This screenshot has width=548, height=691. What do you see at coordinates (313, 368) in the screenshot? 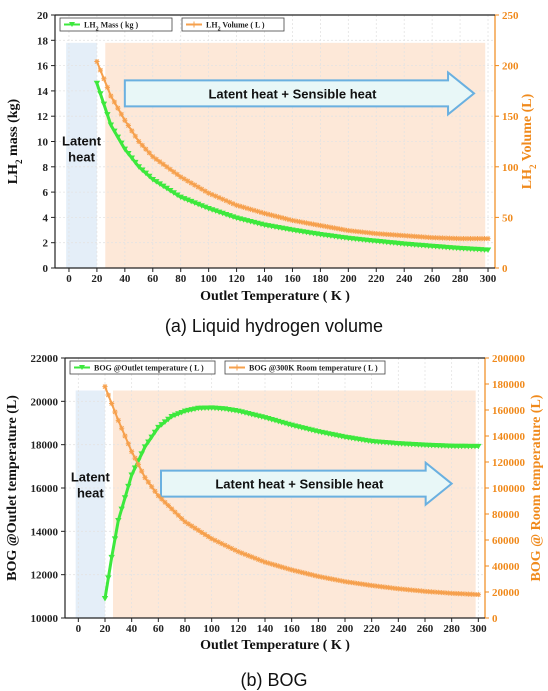
I see `legend-label: BOG @300K Room temperature ( L )` at bounding box center [313, 368].